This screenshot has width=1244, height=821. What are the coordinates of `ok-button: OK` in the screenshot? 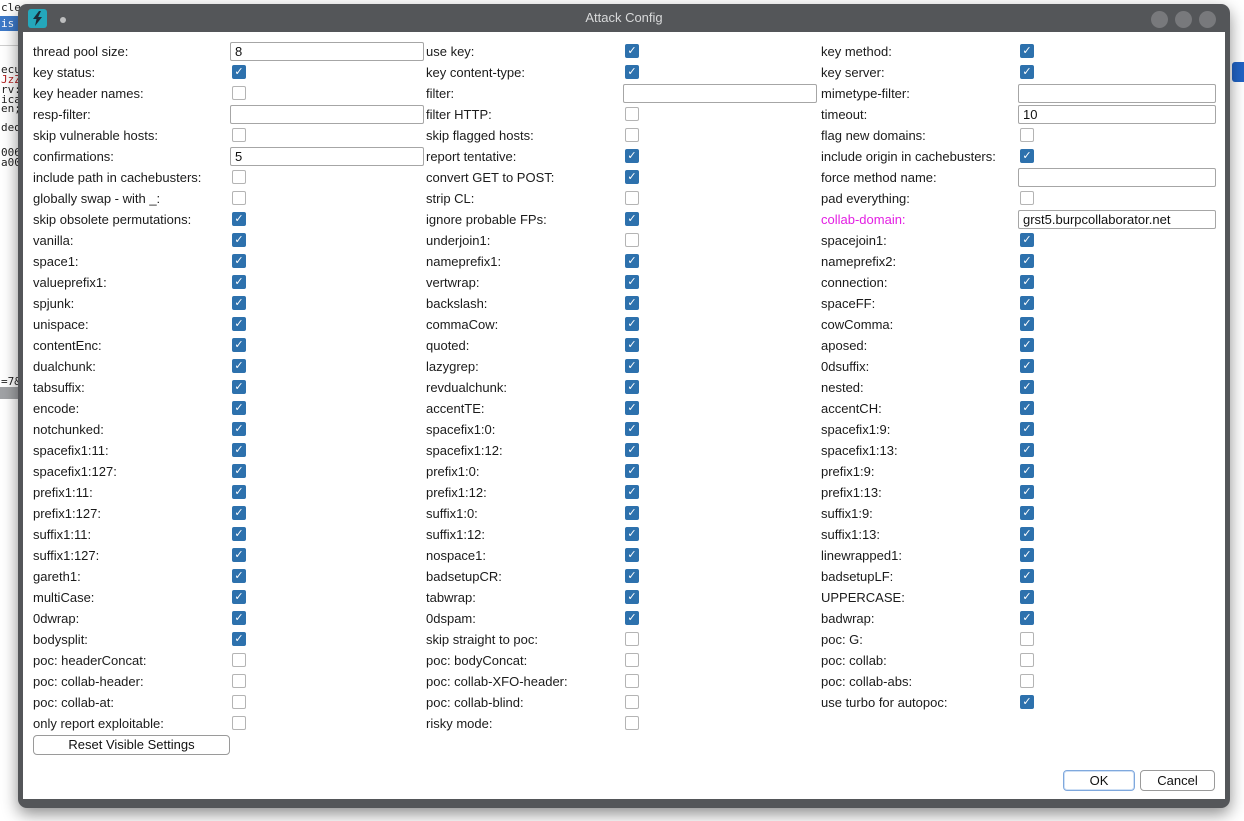 It's located at (1099, 780).